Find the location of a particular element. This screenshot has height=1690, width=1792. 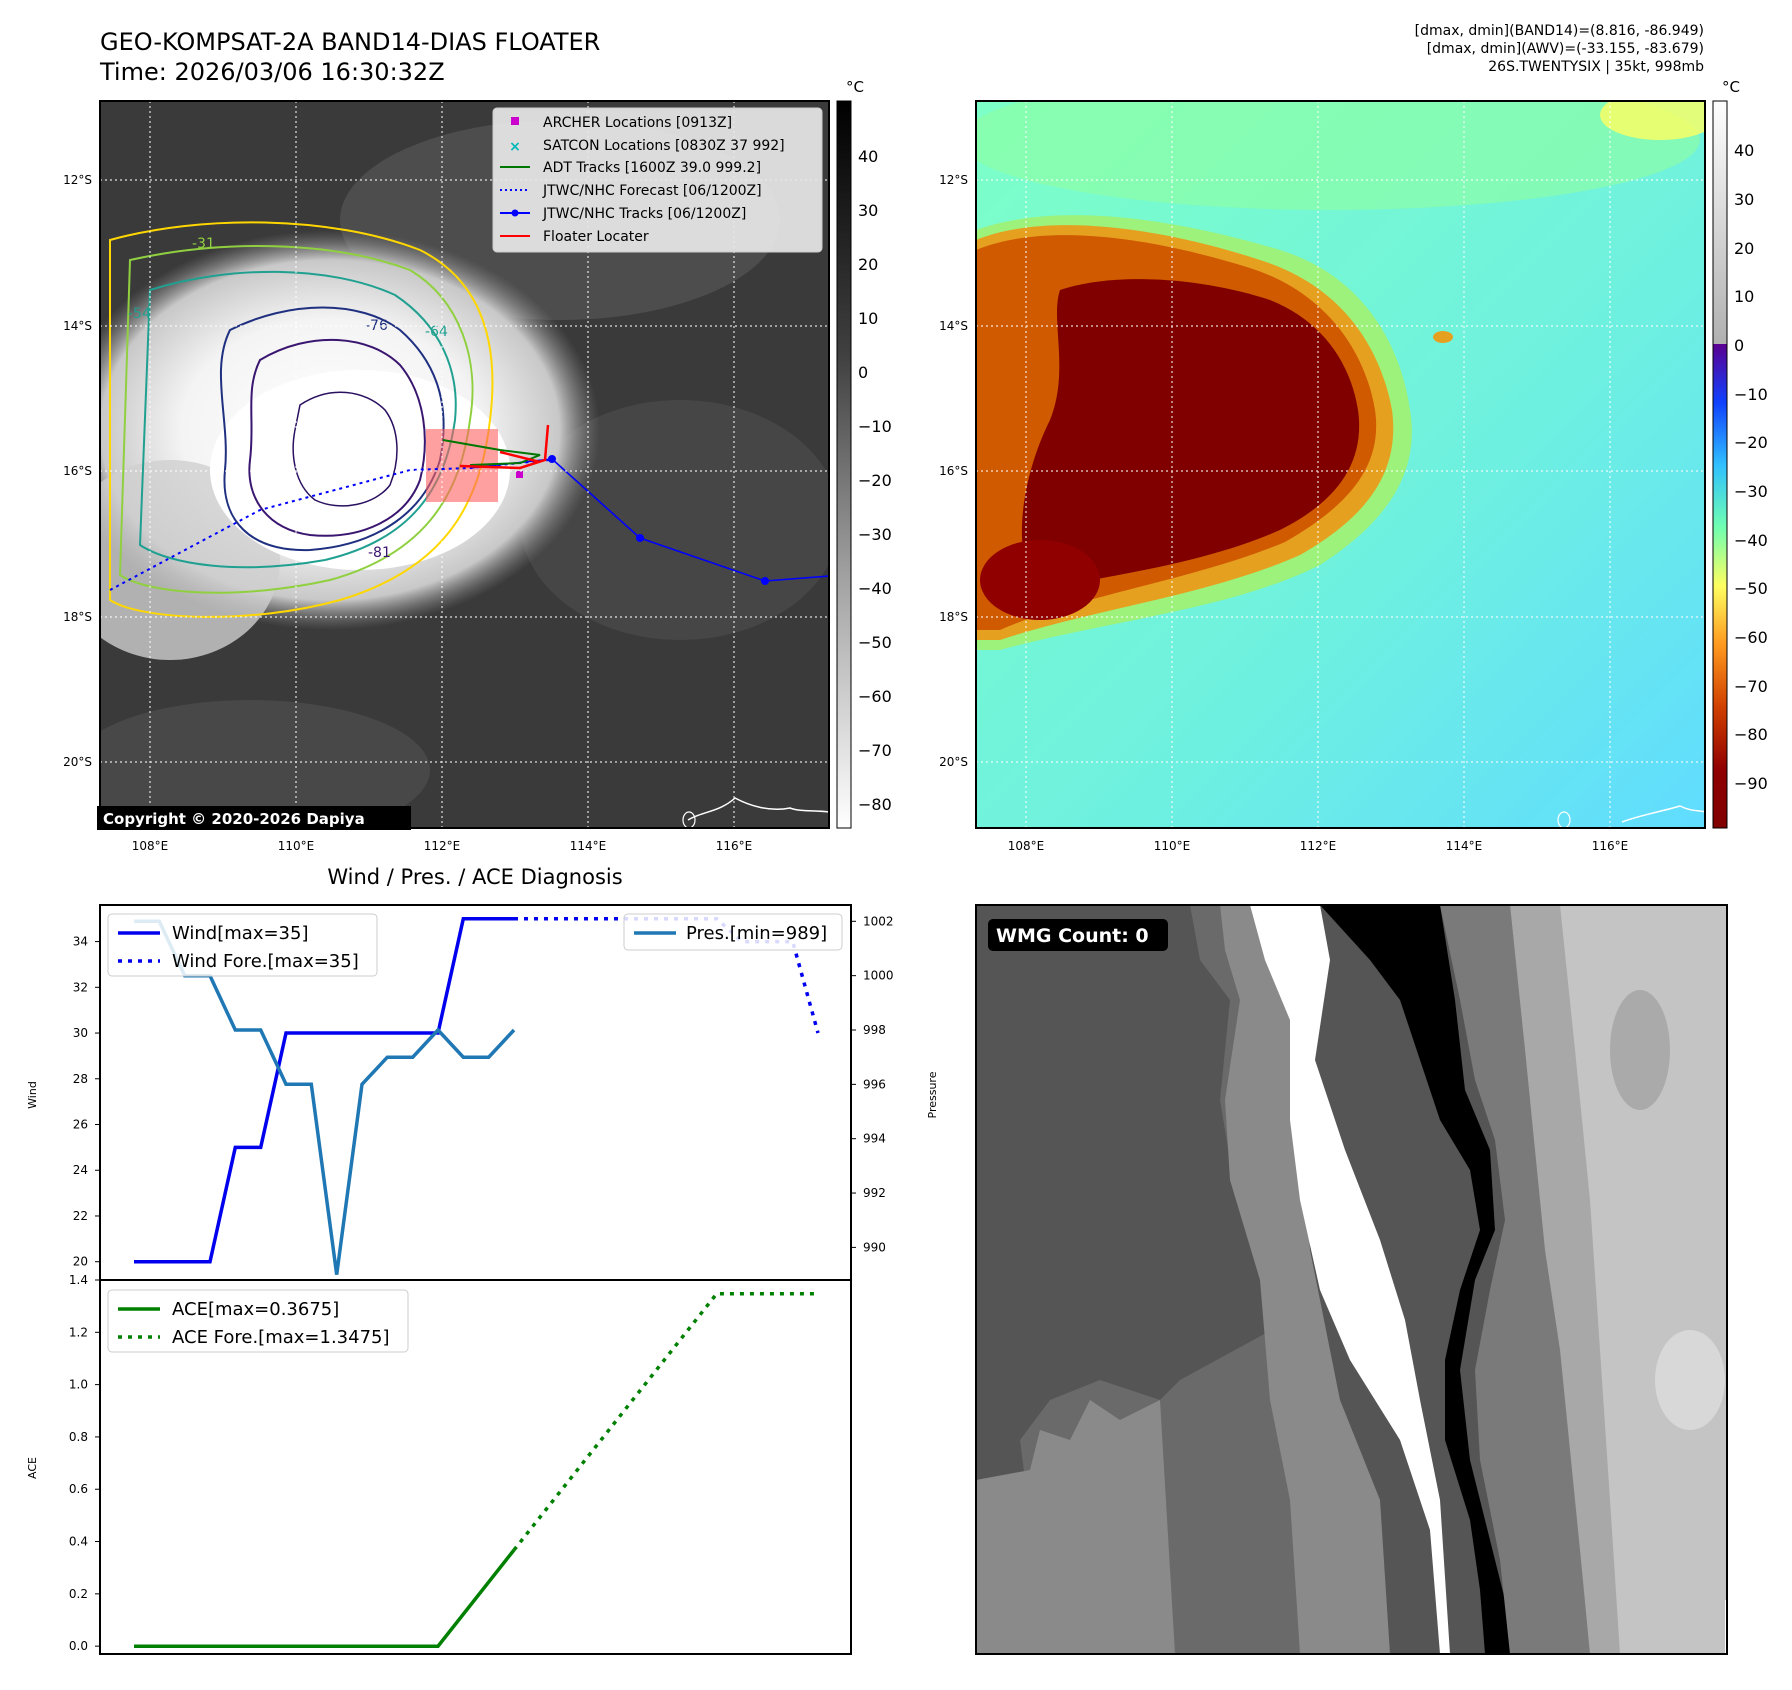

copyright-badge is located at coordinates (254, 818).